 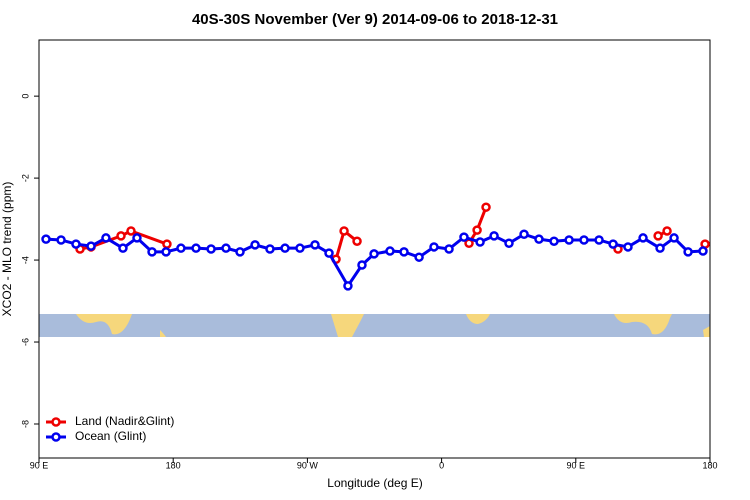 What do you see at coordinates (110, 436) in the screenshot?
I see `legend-label: Ocean (Glint)` at bounding box center [110, 436].